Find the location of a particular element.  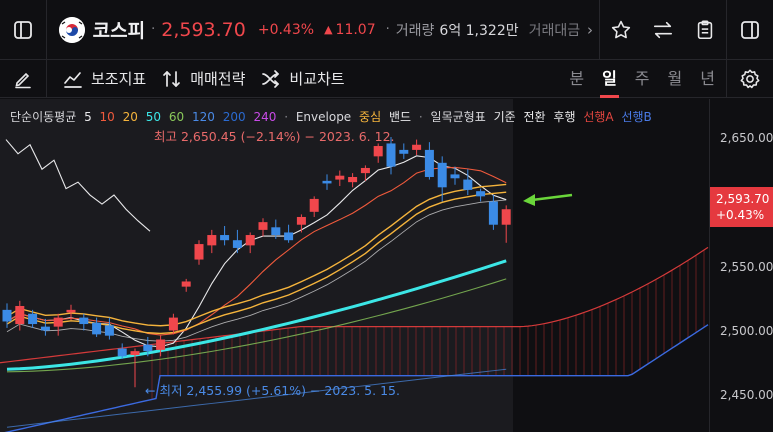

compare-button: 비교차트 is located at coordinates (303, 78).